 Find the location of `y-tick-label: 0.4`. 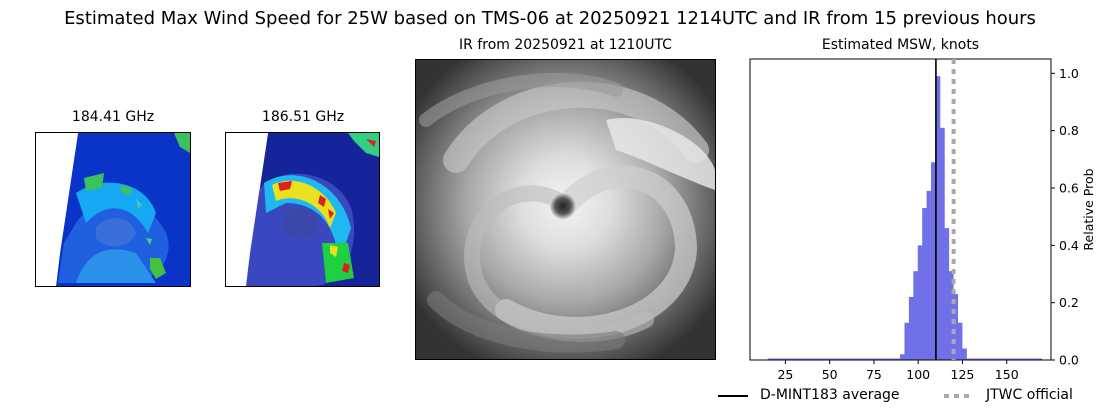

y-tick-label: 0.4 is located at coordinates (1069, 245).